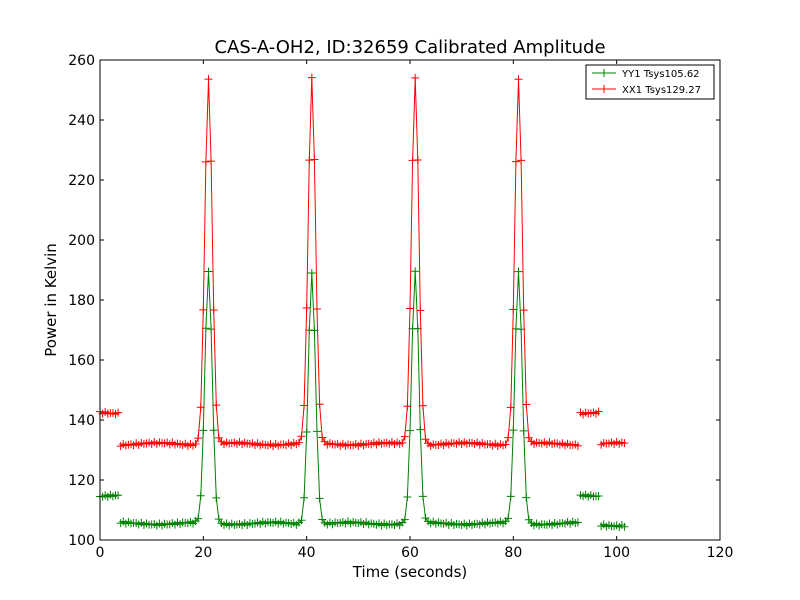 The width and height of the screenshot is (800, 600). Describe the element at coordinates (307, 553) in the screenshot. I see `x-tick-label: 40` at that location.